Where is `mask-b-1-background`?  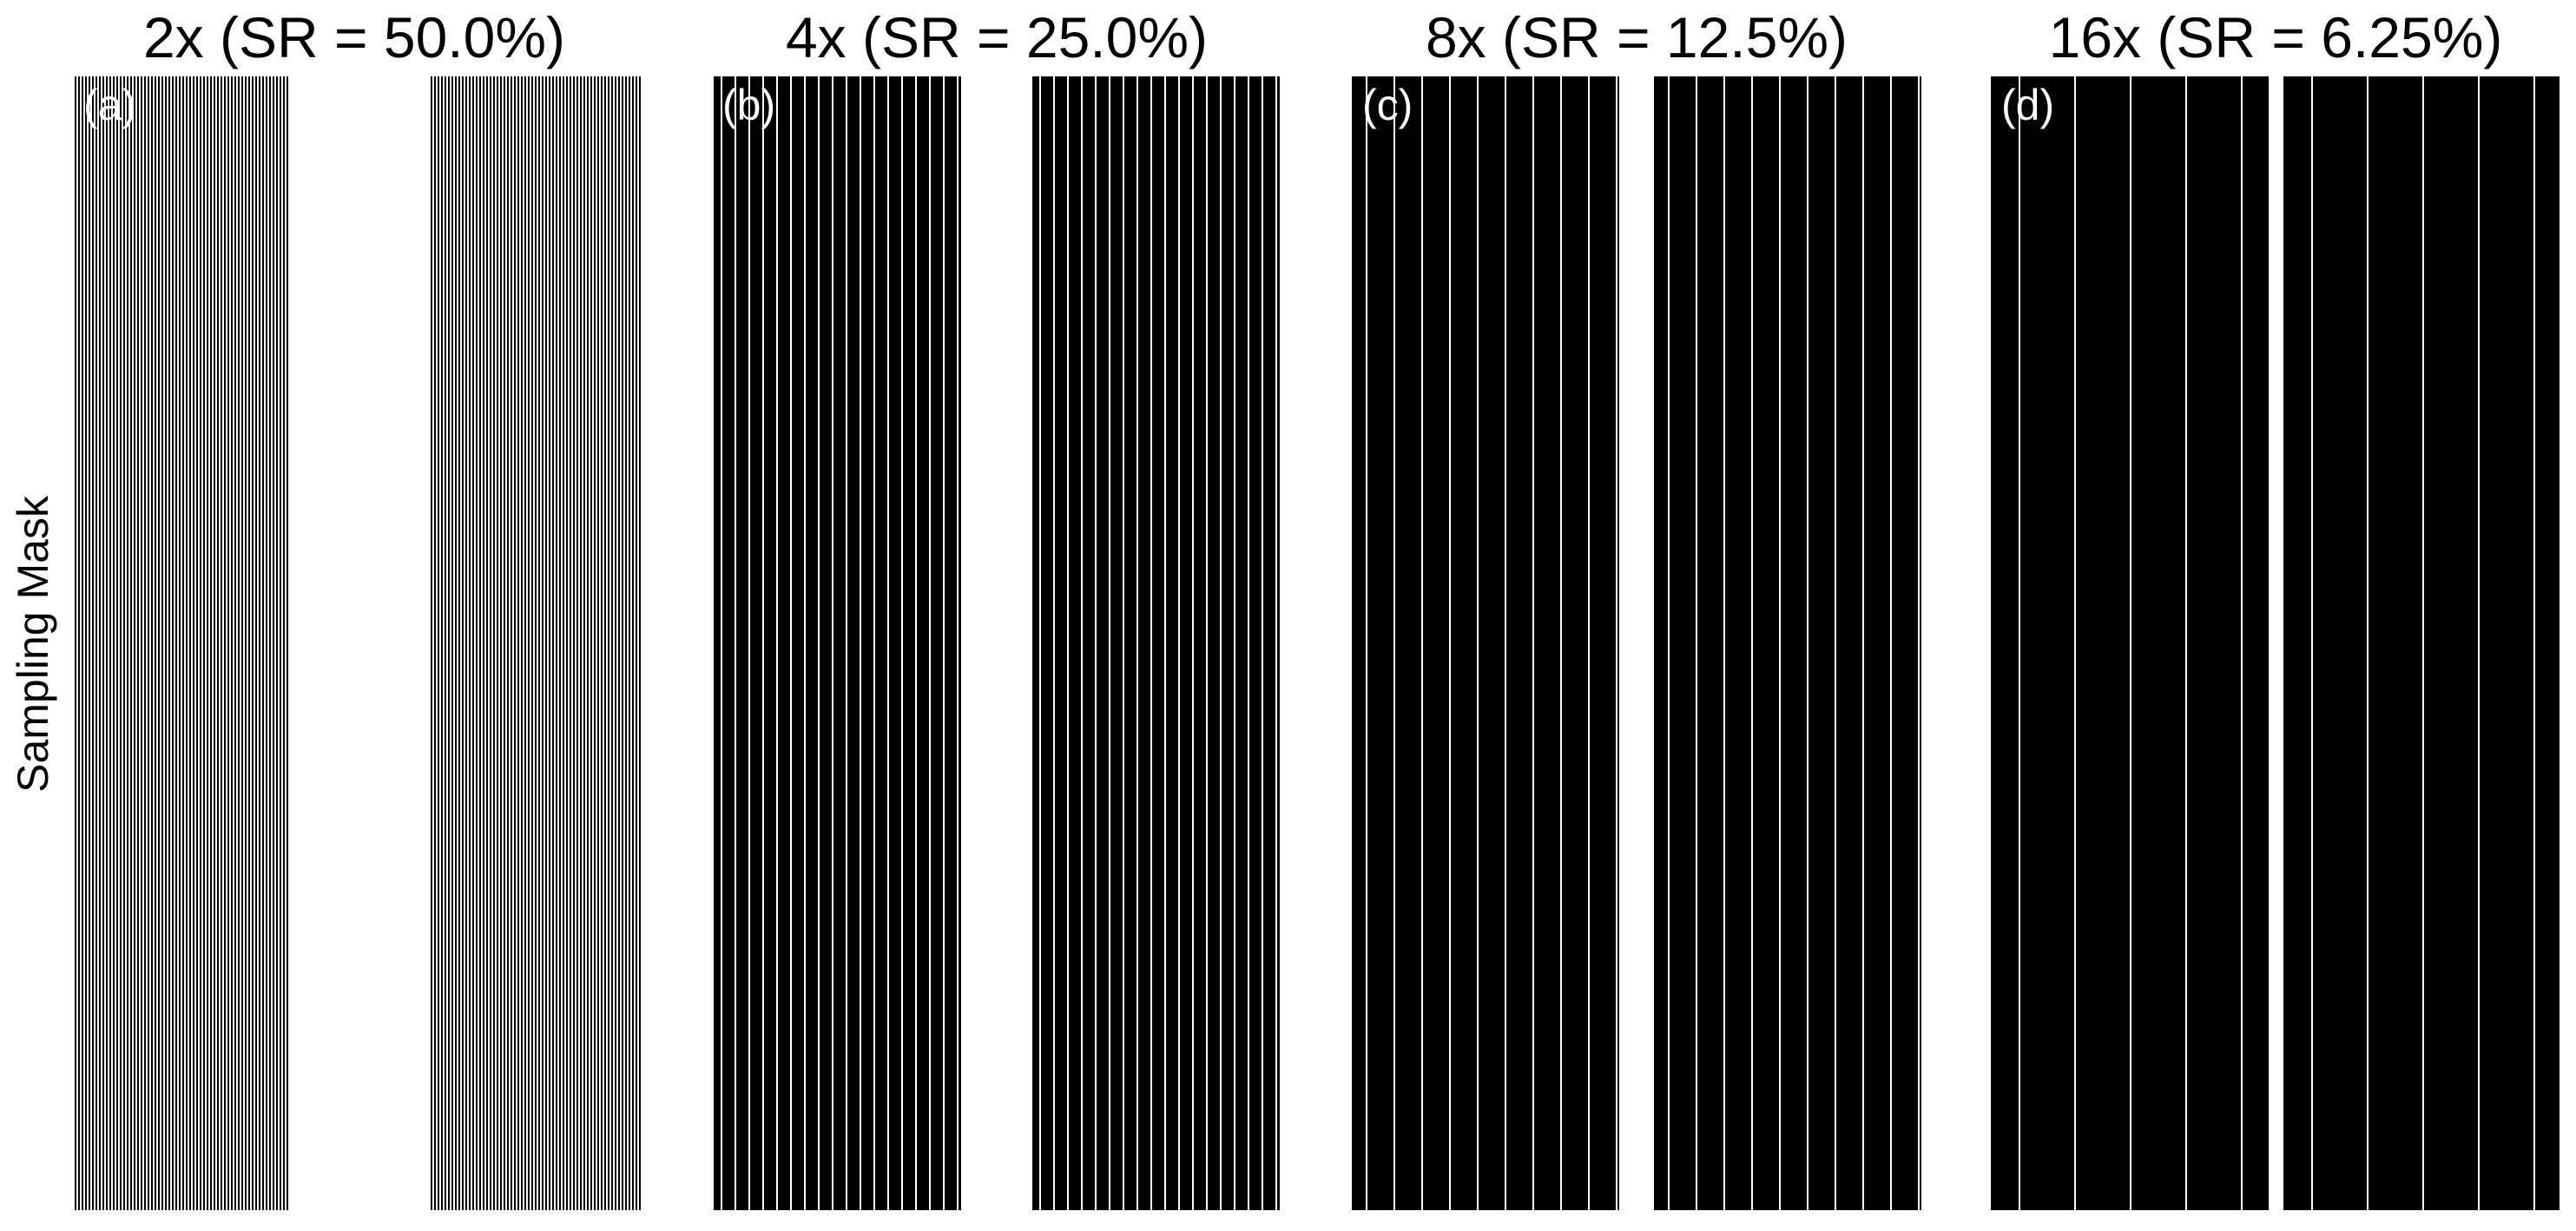
mask-b-1-background is located at coordinates (1156, 643).